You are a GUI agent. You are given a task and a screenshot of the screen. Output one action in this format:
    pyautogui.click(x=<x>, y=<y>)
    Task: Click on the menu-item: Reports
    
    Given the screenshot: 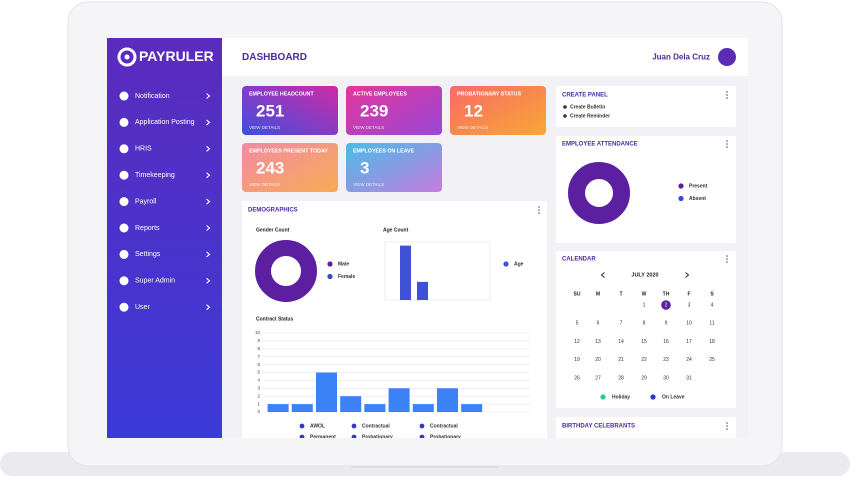 What is the action you would take?
    pyautogui.click(x=147, y=228)
    